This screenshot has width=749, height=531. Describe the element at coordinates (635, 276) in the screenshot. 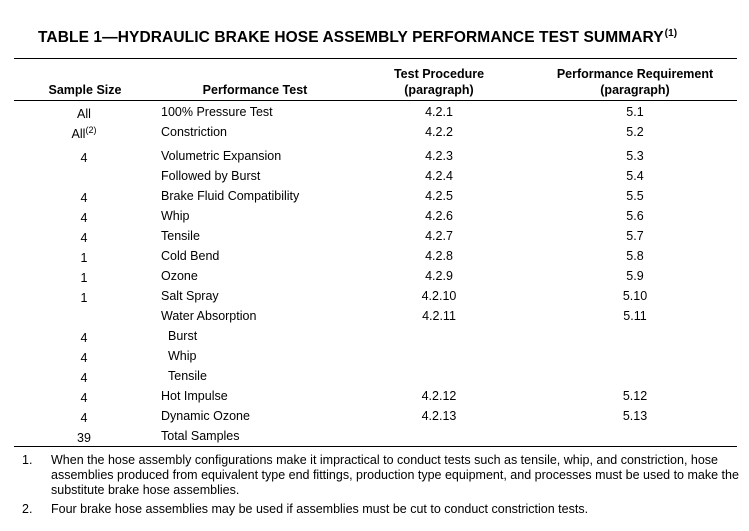

I see `cell-performance-requirement: 5.9` at that location.